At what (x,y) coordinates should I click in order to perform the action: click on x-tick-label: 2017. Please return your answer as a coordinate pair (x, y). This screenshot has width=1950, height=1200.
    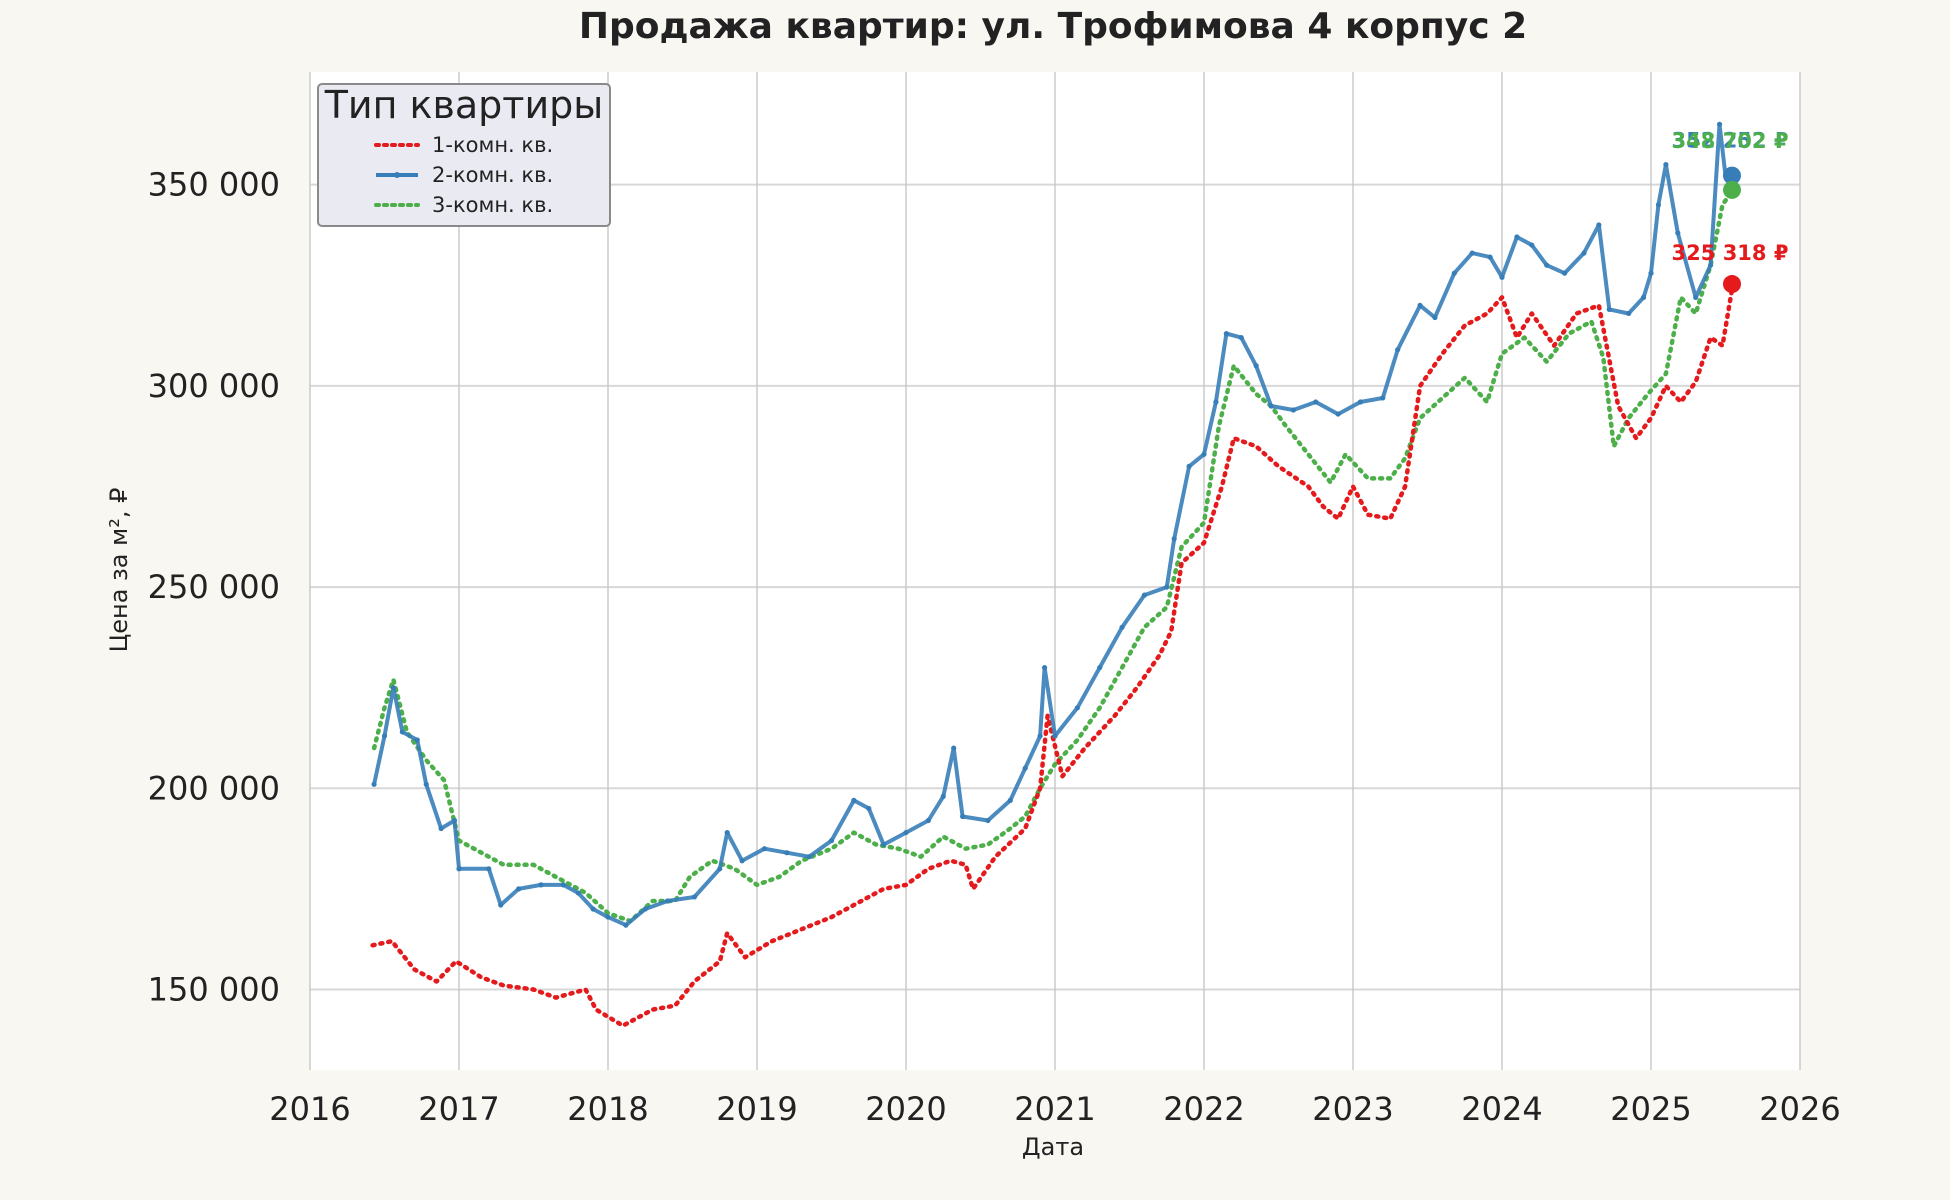
    Looking at the image, I should click on (458, 1109).